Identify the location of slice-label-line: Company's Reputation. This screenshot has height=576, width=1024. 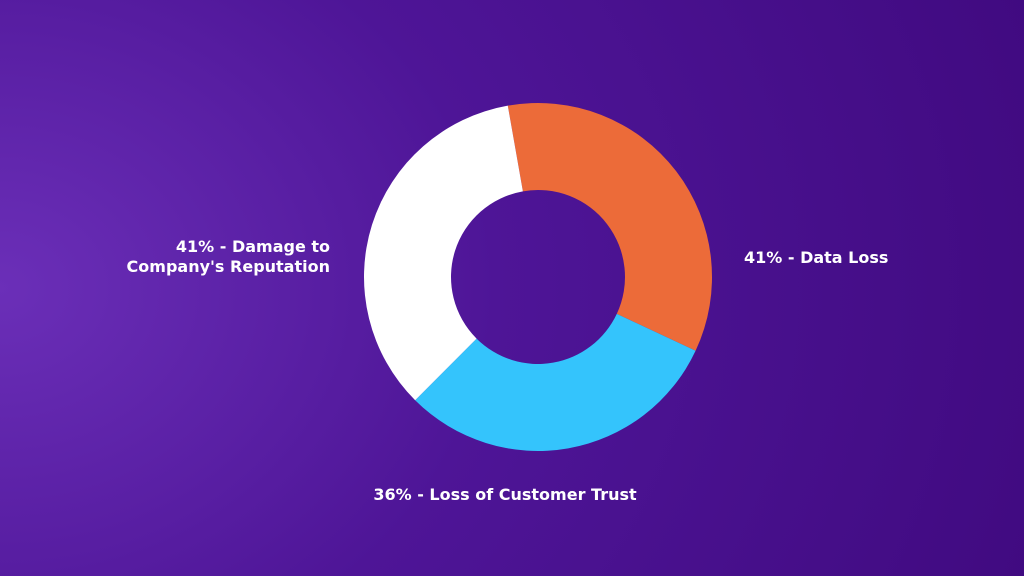
(228, 266).